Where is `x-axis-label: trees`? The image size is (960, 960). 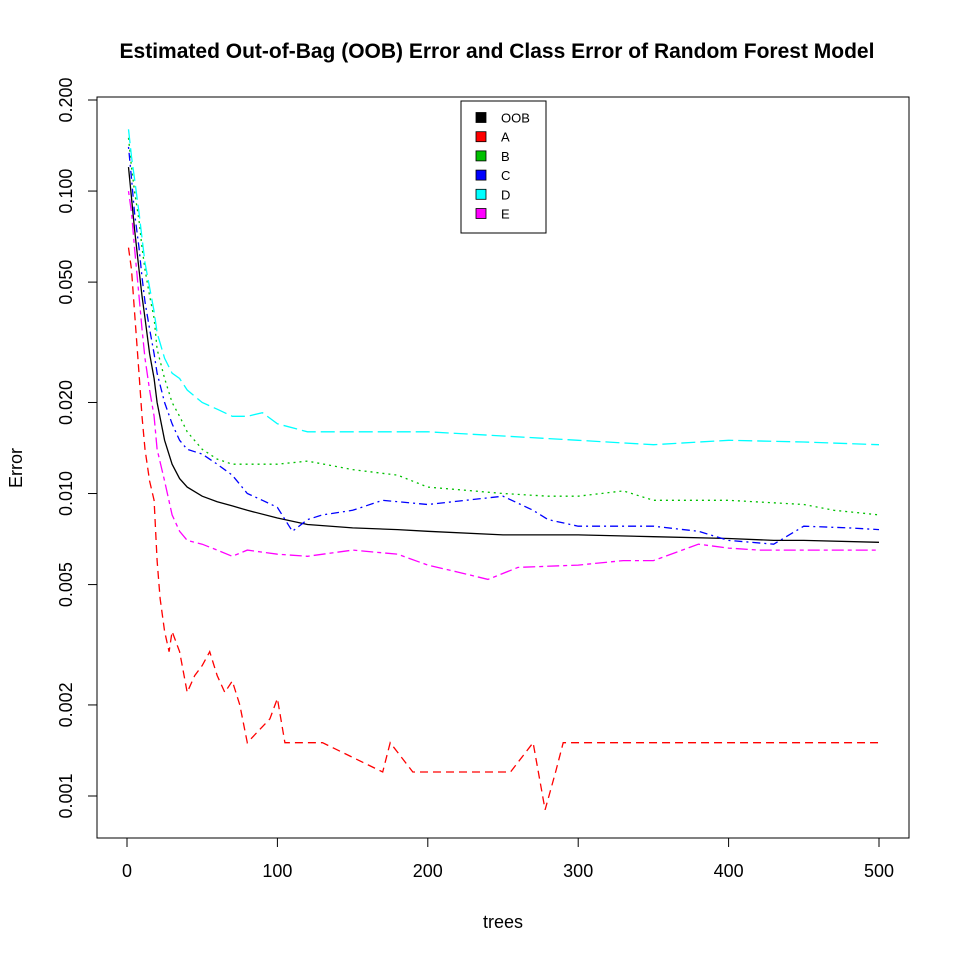 x-axis-label: trees is located at coordinates (503, 922).